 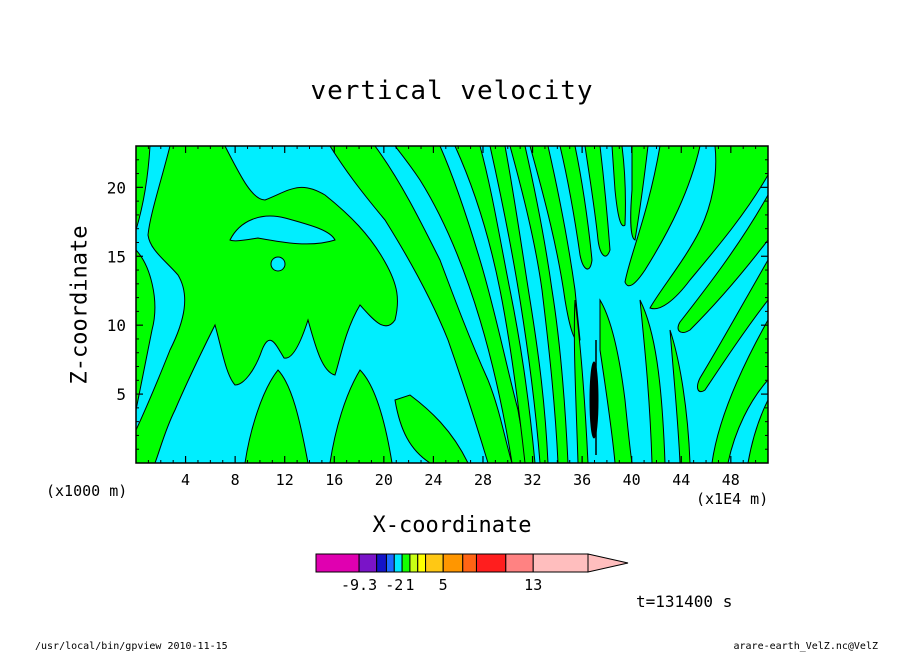 What do you see at coordinates (594, 400) in the screenshot?
I see `strong-updraft-core` at bounding box center [594, 400].